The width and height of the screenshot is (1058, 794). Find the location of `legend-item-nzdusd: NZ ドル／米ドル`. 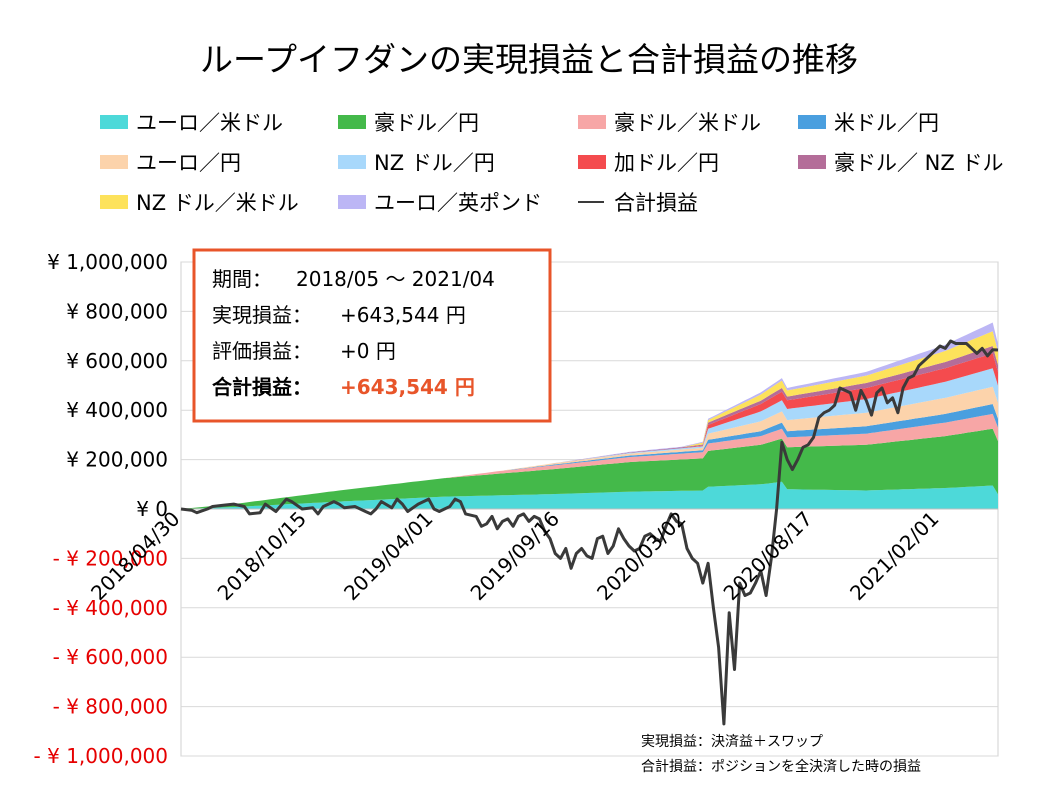

legend-item-nzdusd: NZ ドル／米ドル is located at coordinates (199, 203).